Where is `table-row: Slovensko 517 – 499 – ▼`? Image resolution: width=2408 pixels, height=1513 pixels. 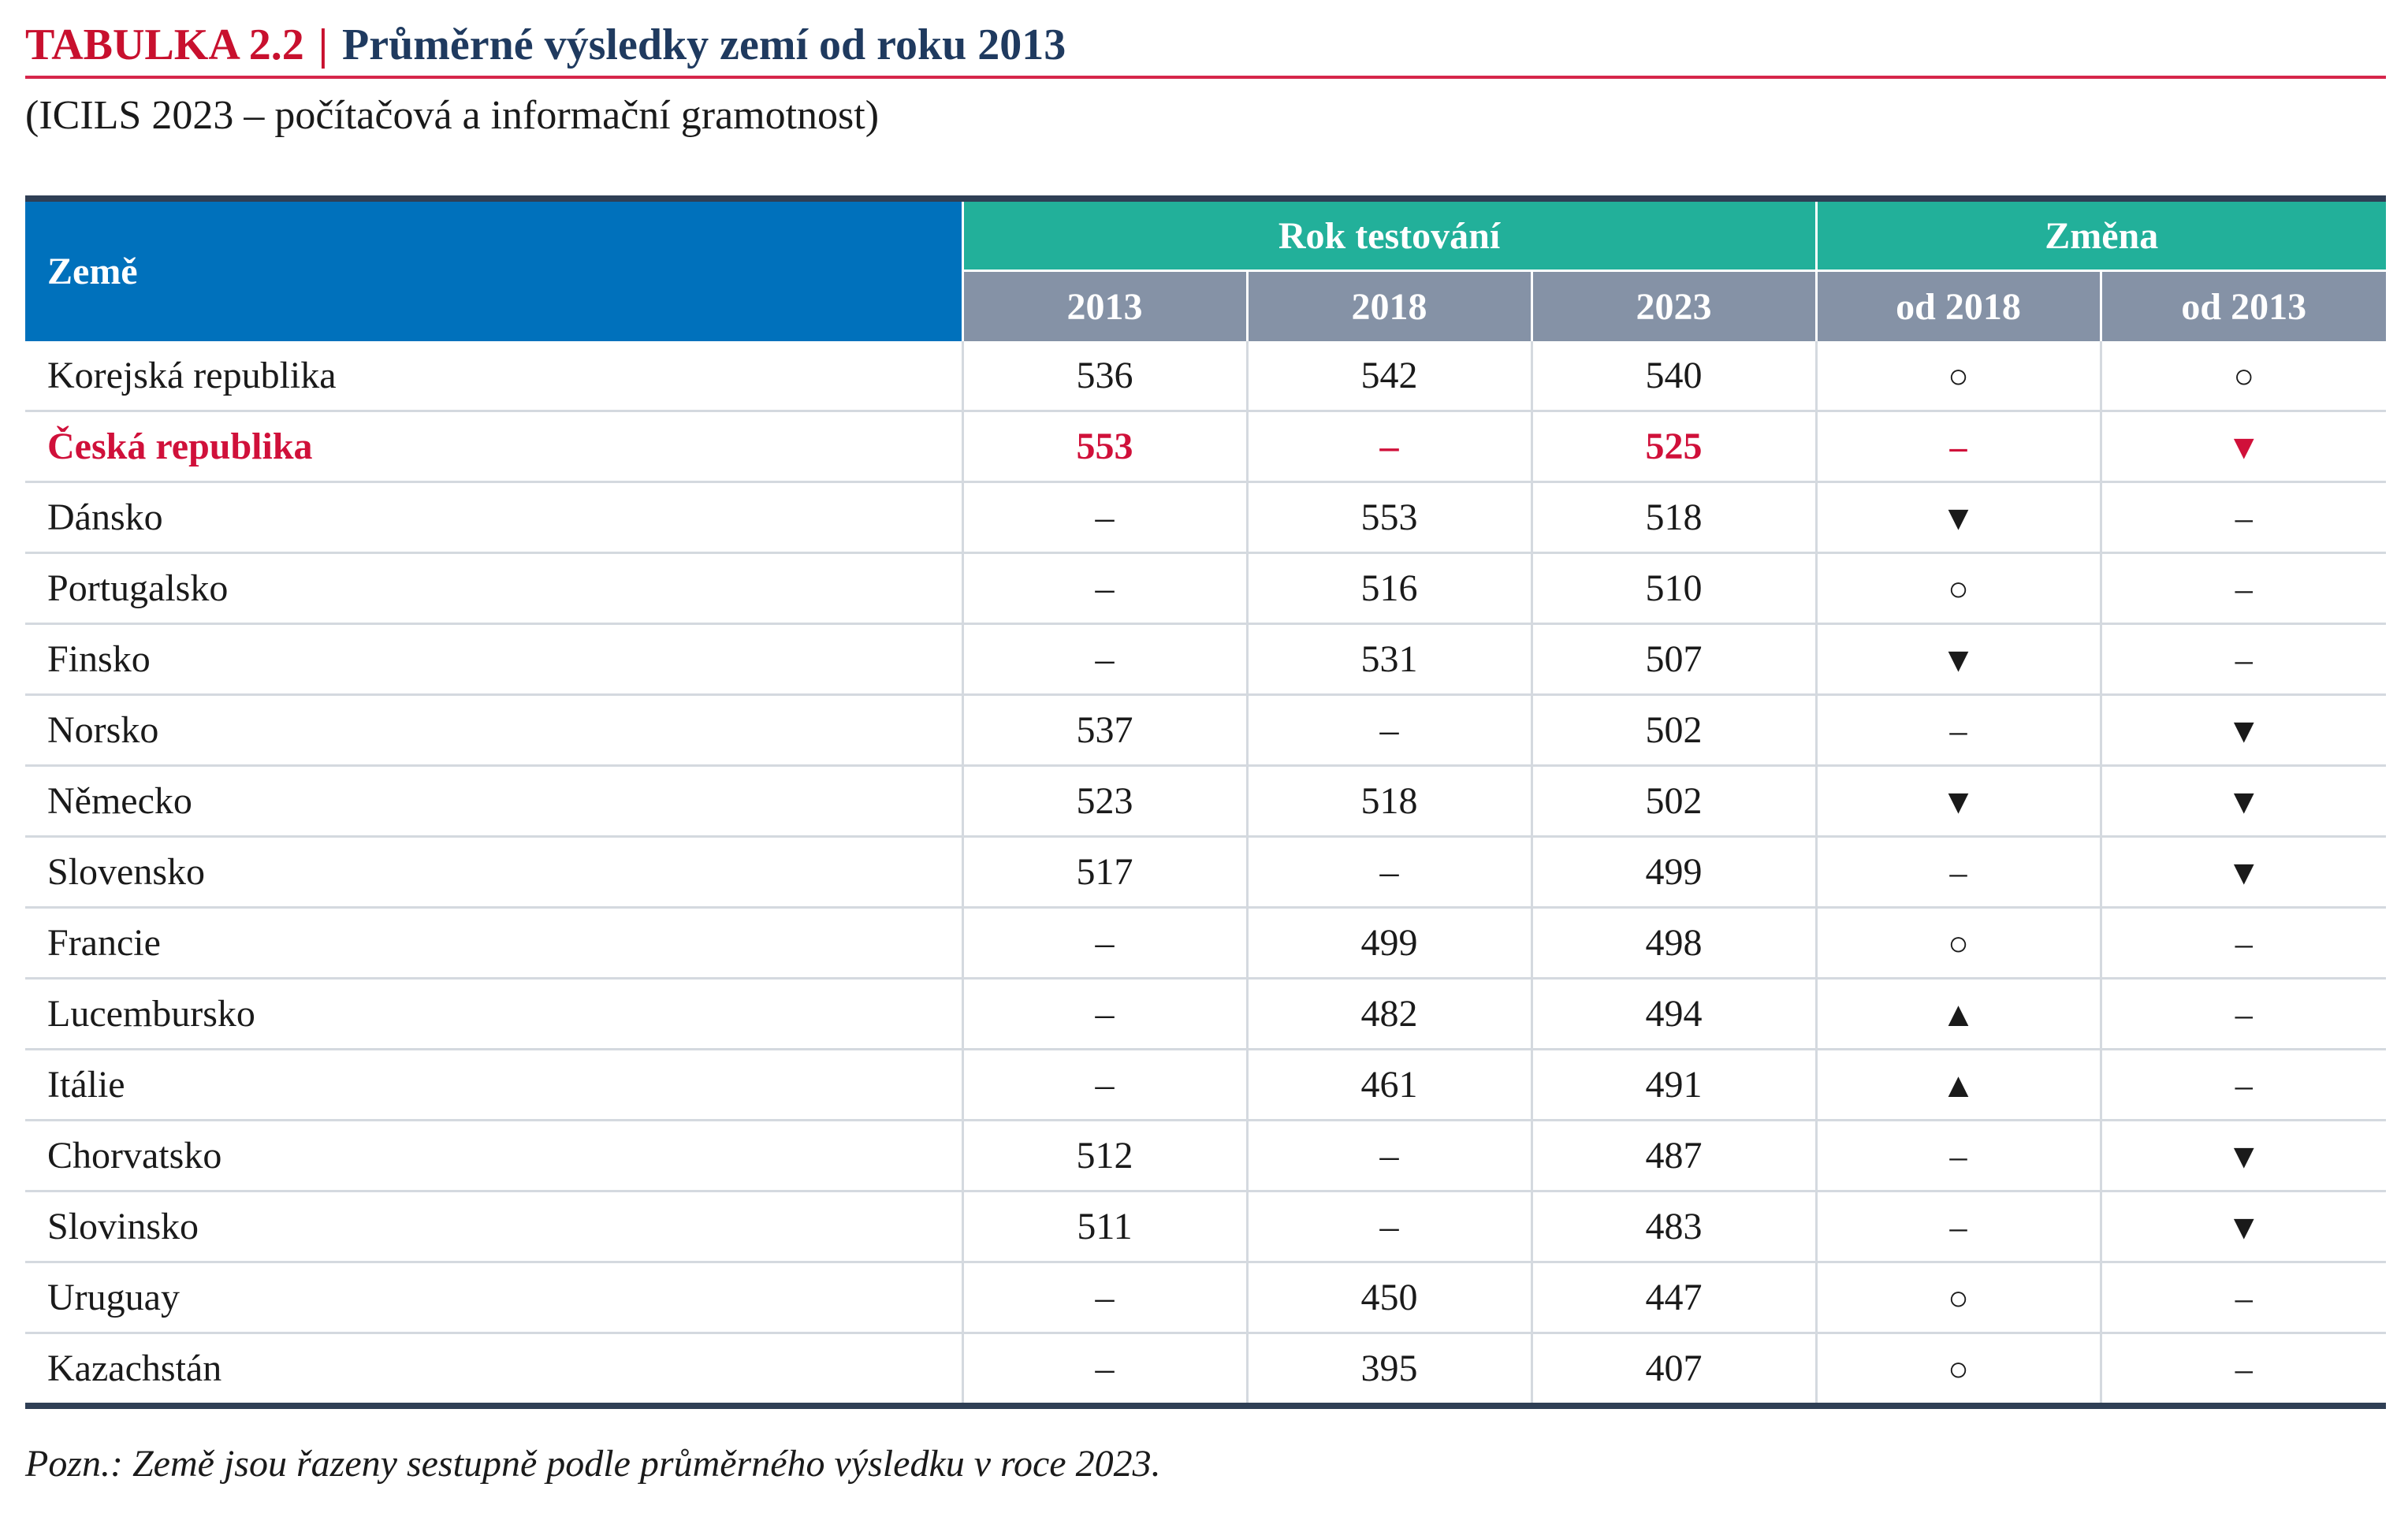
table-row: Slovensko 517 – 499 – ▼ is located at coordinates (1205, 872).